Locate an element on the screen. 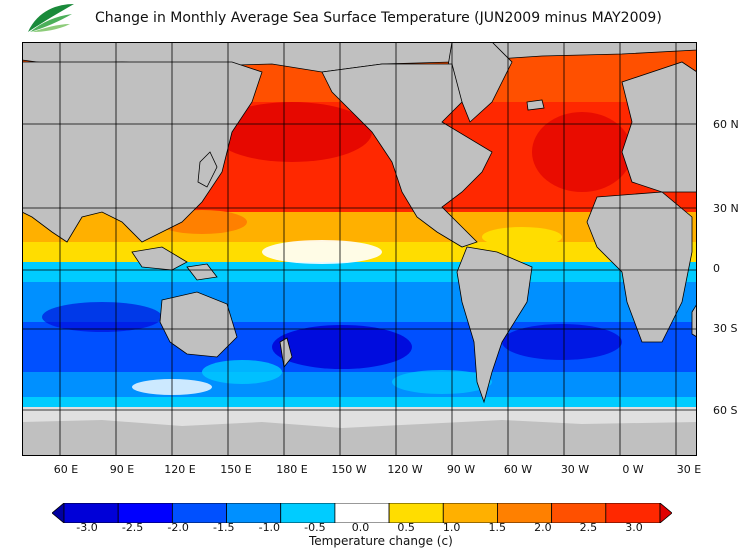 The height and width of the screenshot is (560, 755). colorbar-arrow-high is located at coordinates (665, 513).